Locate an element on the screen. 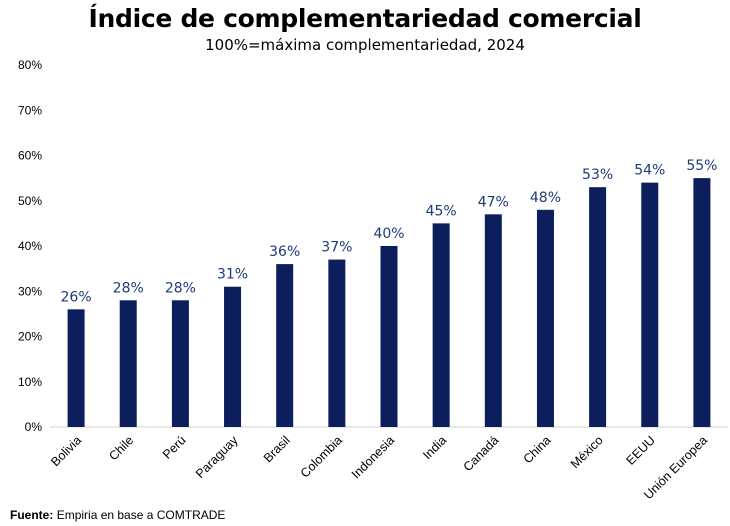 This screenshot has height=526, width=730. chart-subtitle: 100%=máxima complementariedad, 2024 is located at coordinates (365, 45).